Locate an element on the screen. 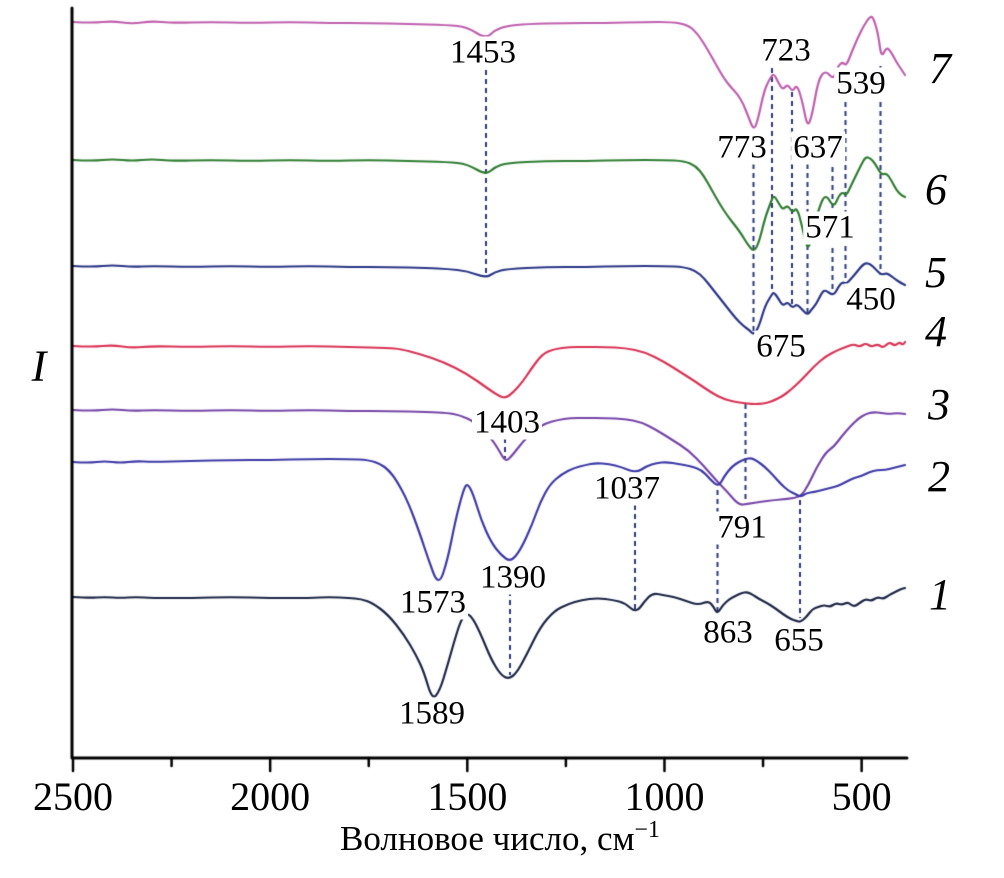  annotation-1453: 1453 is located at coordinates (483, 52).